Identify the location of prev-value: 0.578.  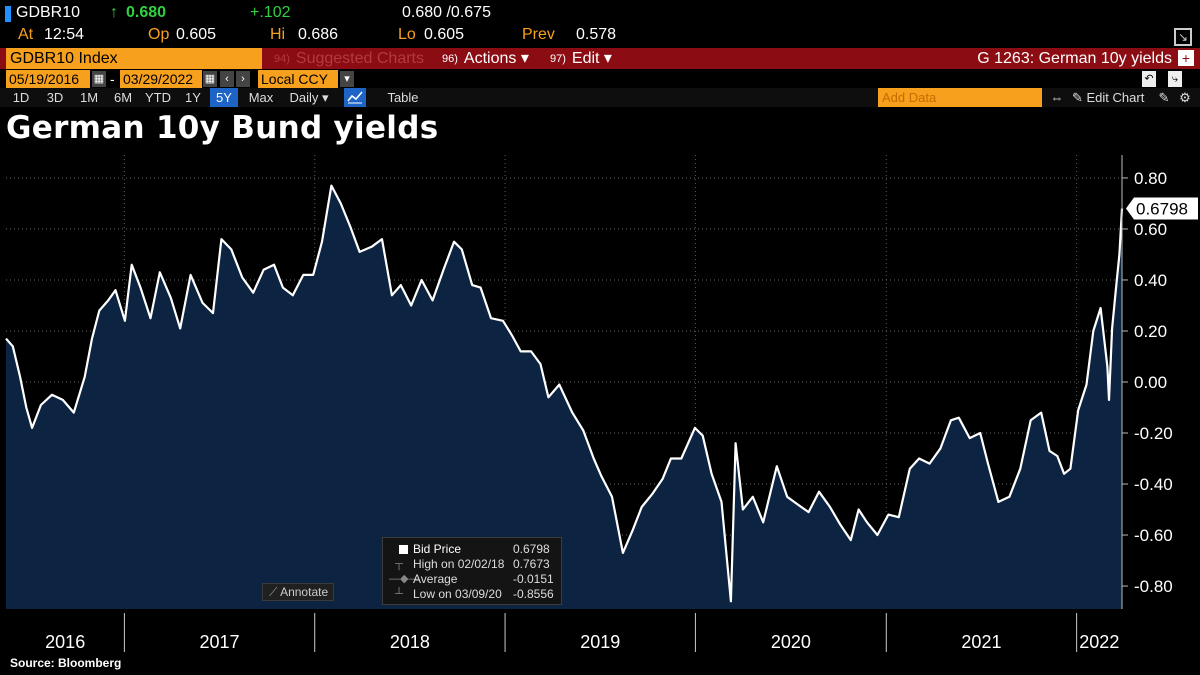
(596, 34).